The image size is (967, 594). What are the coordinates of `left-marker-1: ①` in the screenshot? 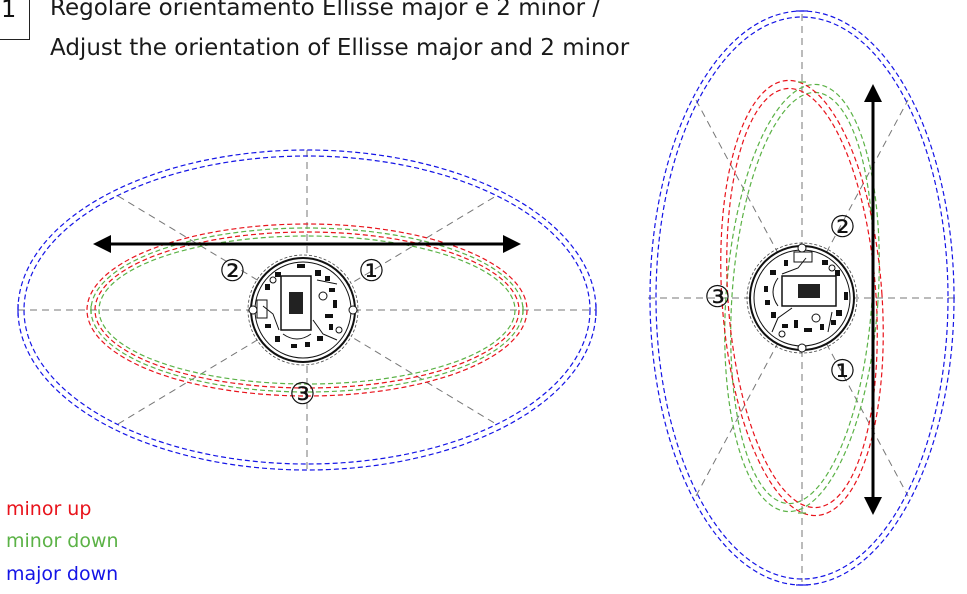 It's located at (371, 271).